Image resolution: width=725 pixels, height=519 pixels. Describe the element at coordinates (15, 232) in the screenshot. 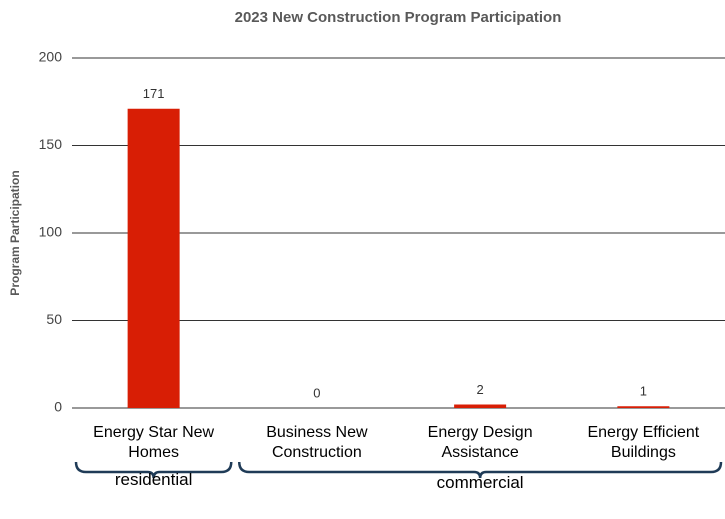

I see `y-axis-label: Program Participation` at that location.